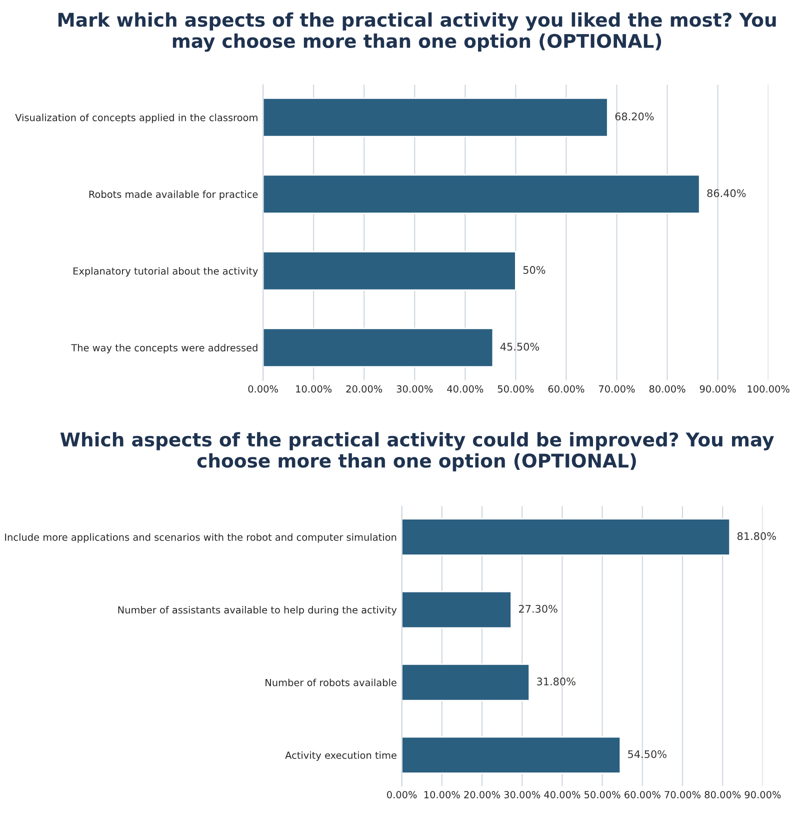 Image resolution: width=802 pixels, height=823 pixels. I want to click on y-tick-label: Number of robots available, so click(331, 682).